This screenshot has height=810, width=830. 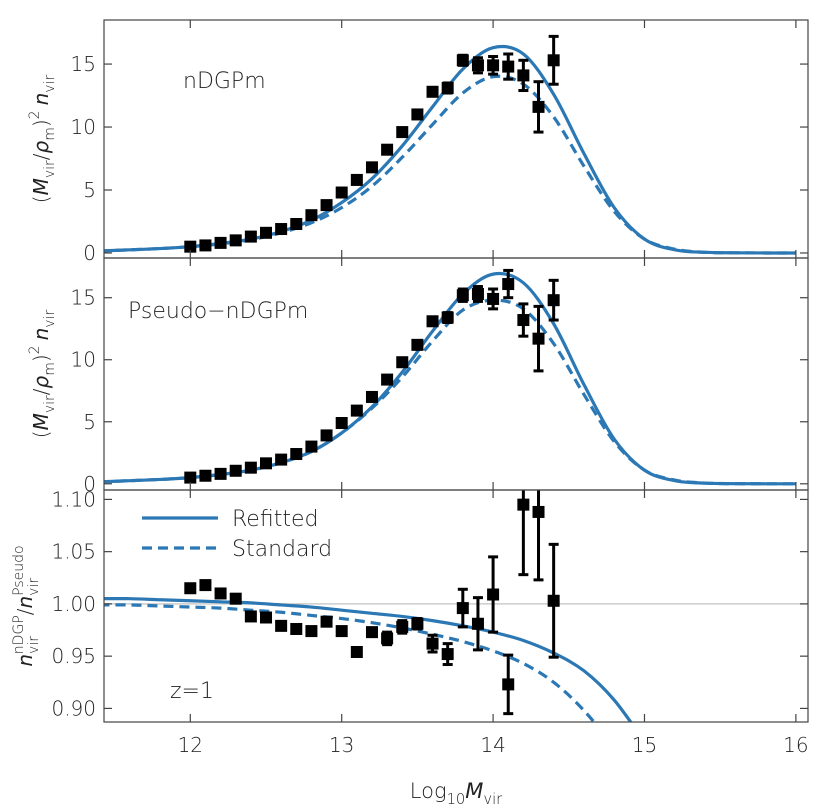 What do you see at coordinates (492, 745) in the screenshot?
I see `x-tick-label: 14` at bounding box center [492, 745].